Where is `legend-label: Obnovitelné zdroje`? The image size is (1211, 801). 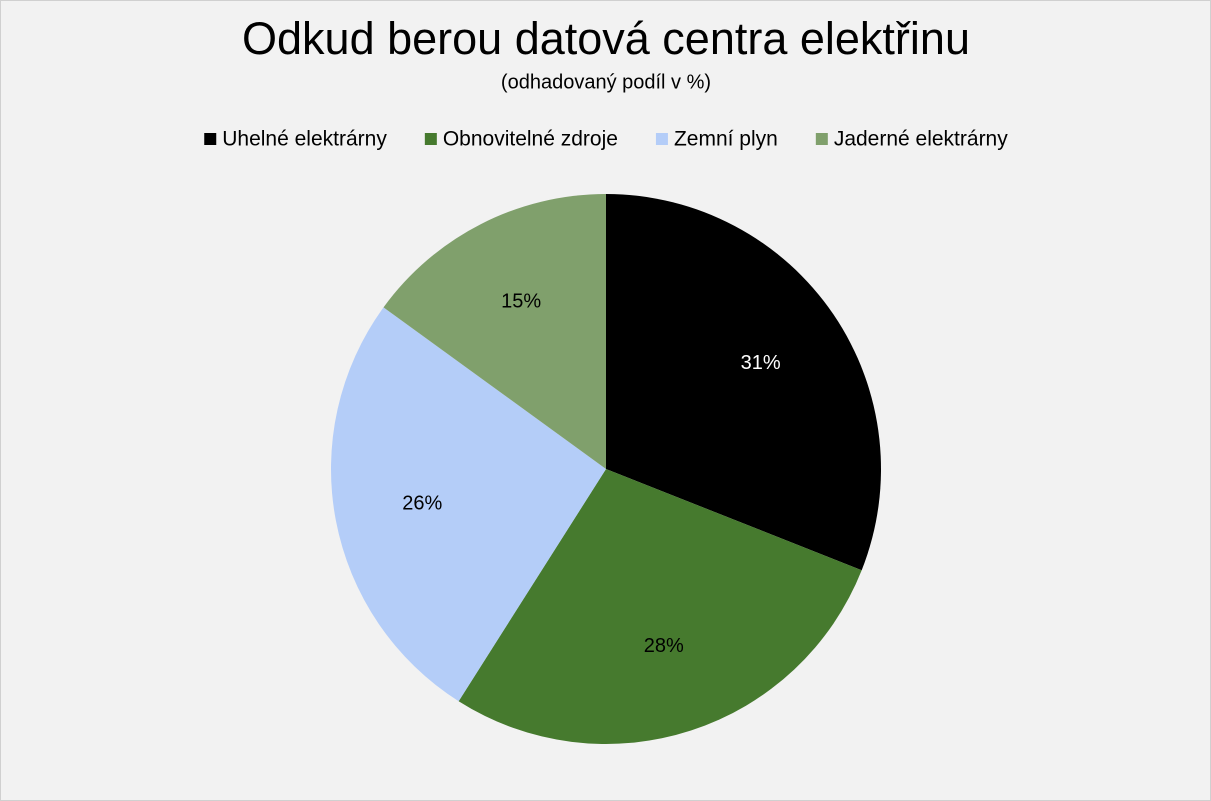
legend-label: Obnovitelné zdroje is located at coordinates (530, 139).